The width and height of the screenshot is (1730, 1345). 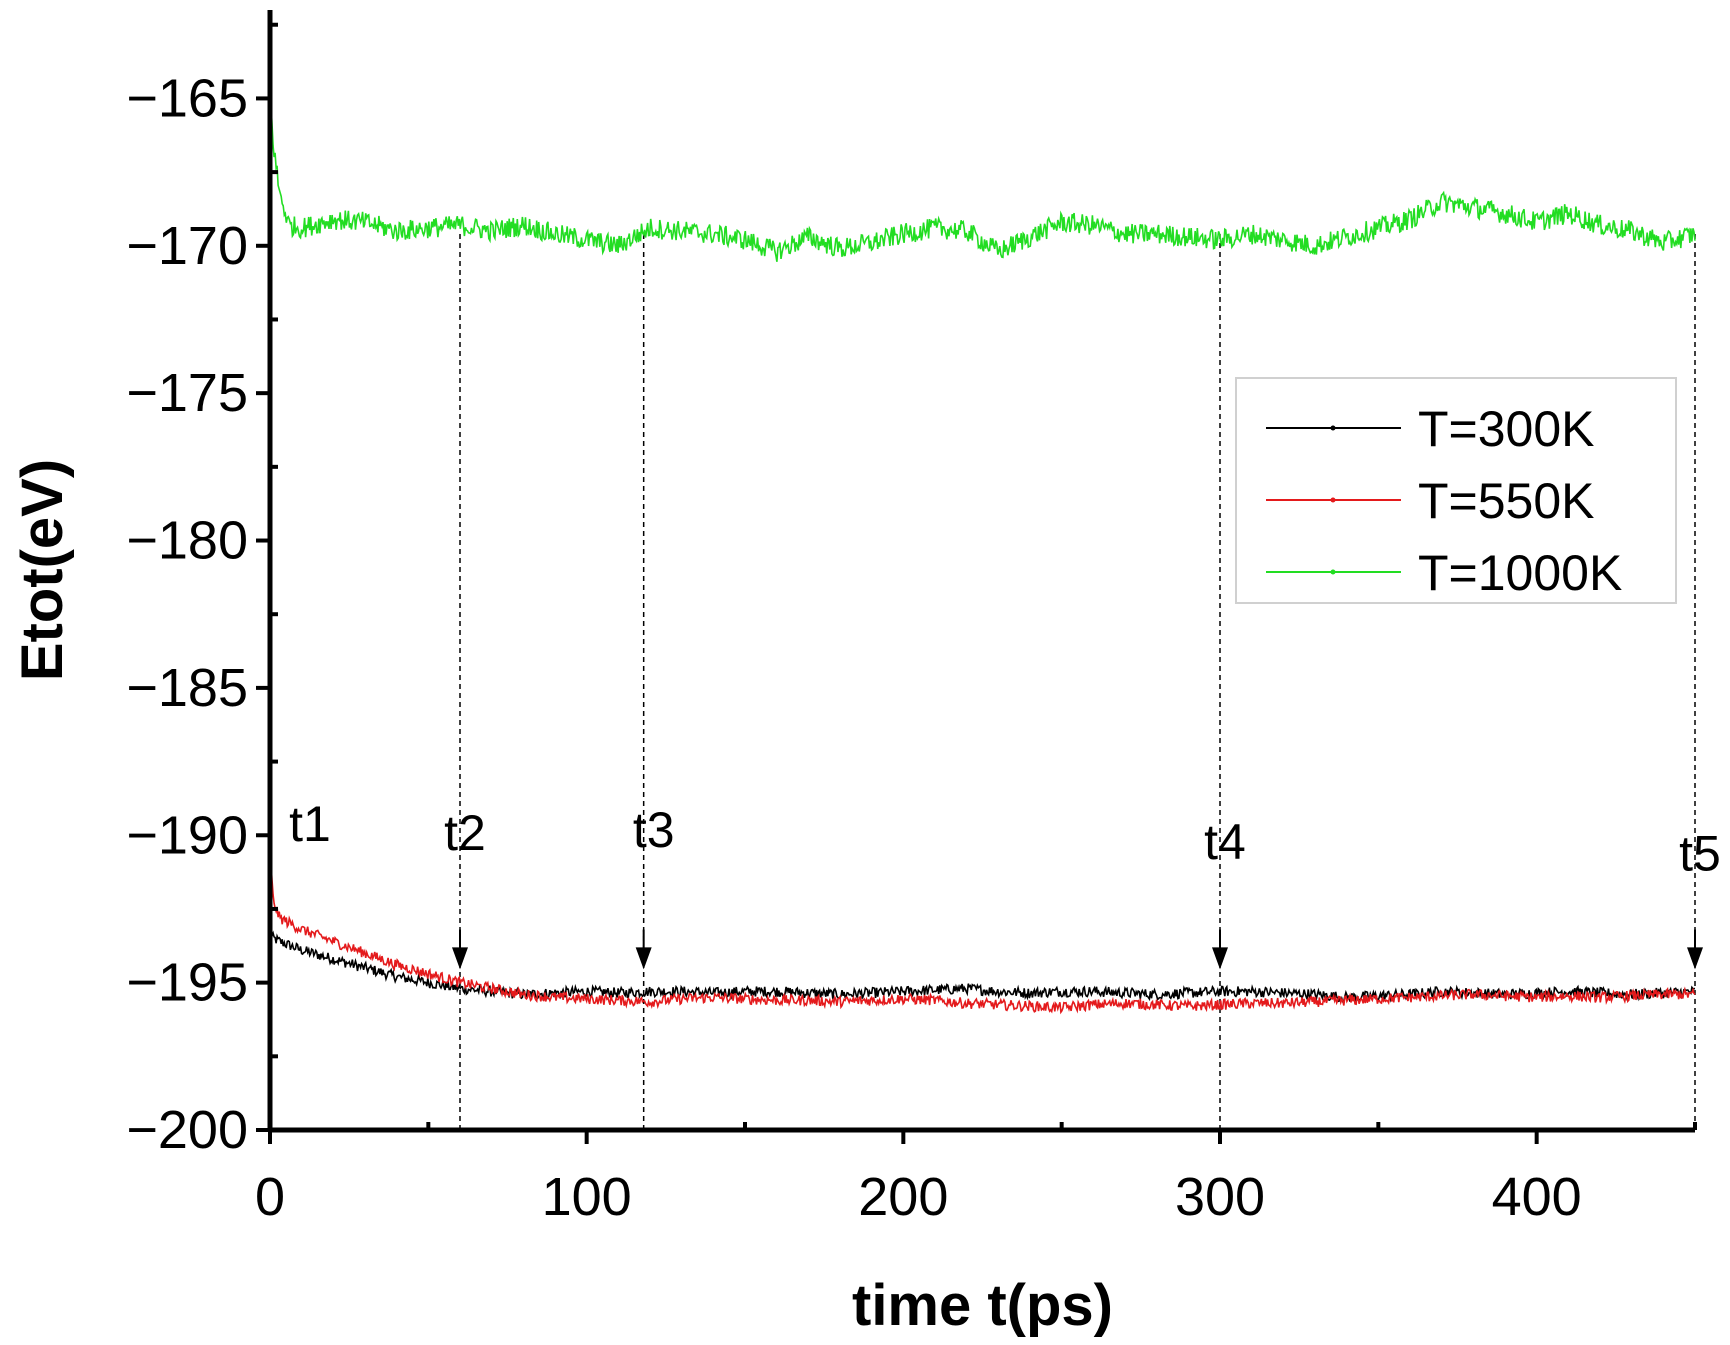 What do you see at coordinates (1220, 1197) in the screenshot?
I see `x-tick-label: 300` at bounding box center [1220, 1197].